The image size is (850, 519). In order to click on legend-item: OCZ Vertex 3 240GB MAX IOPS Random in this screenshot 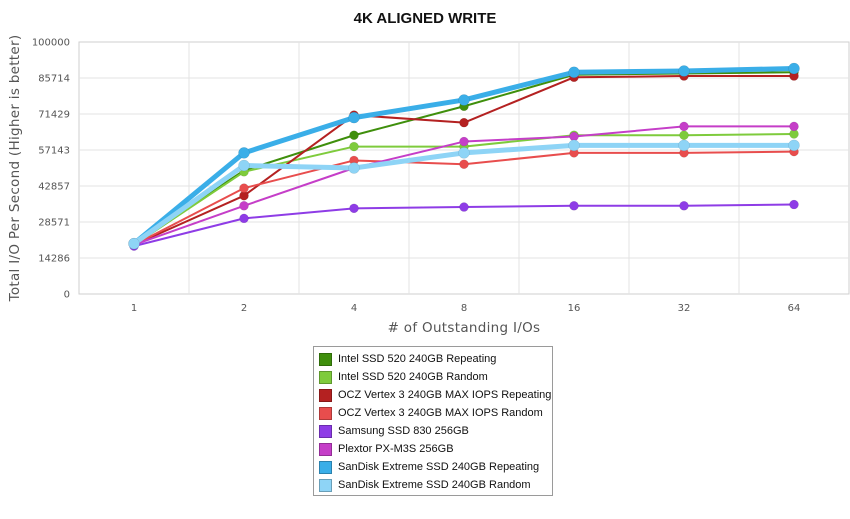, I will do `click(434, 413)`.